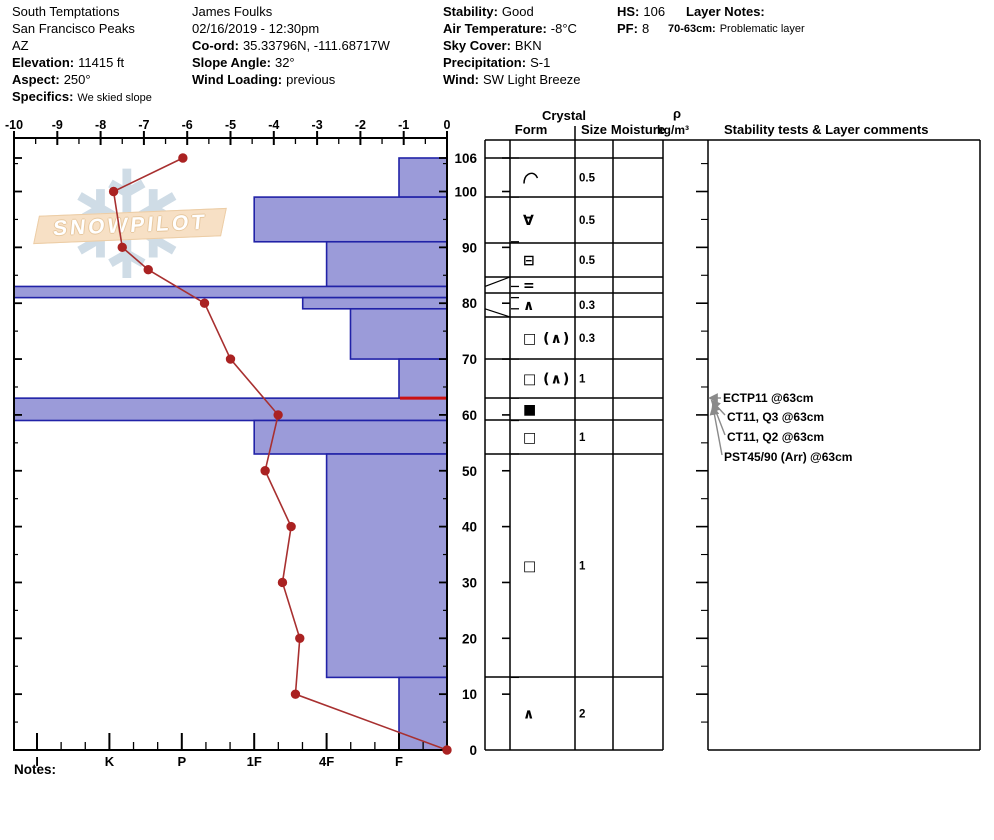 The image size is (994, 840). I want to click on crystal-form-symbol: ⊟, so click(529, 261).